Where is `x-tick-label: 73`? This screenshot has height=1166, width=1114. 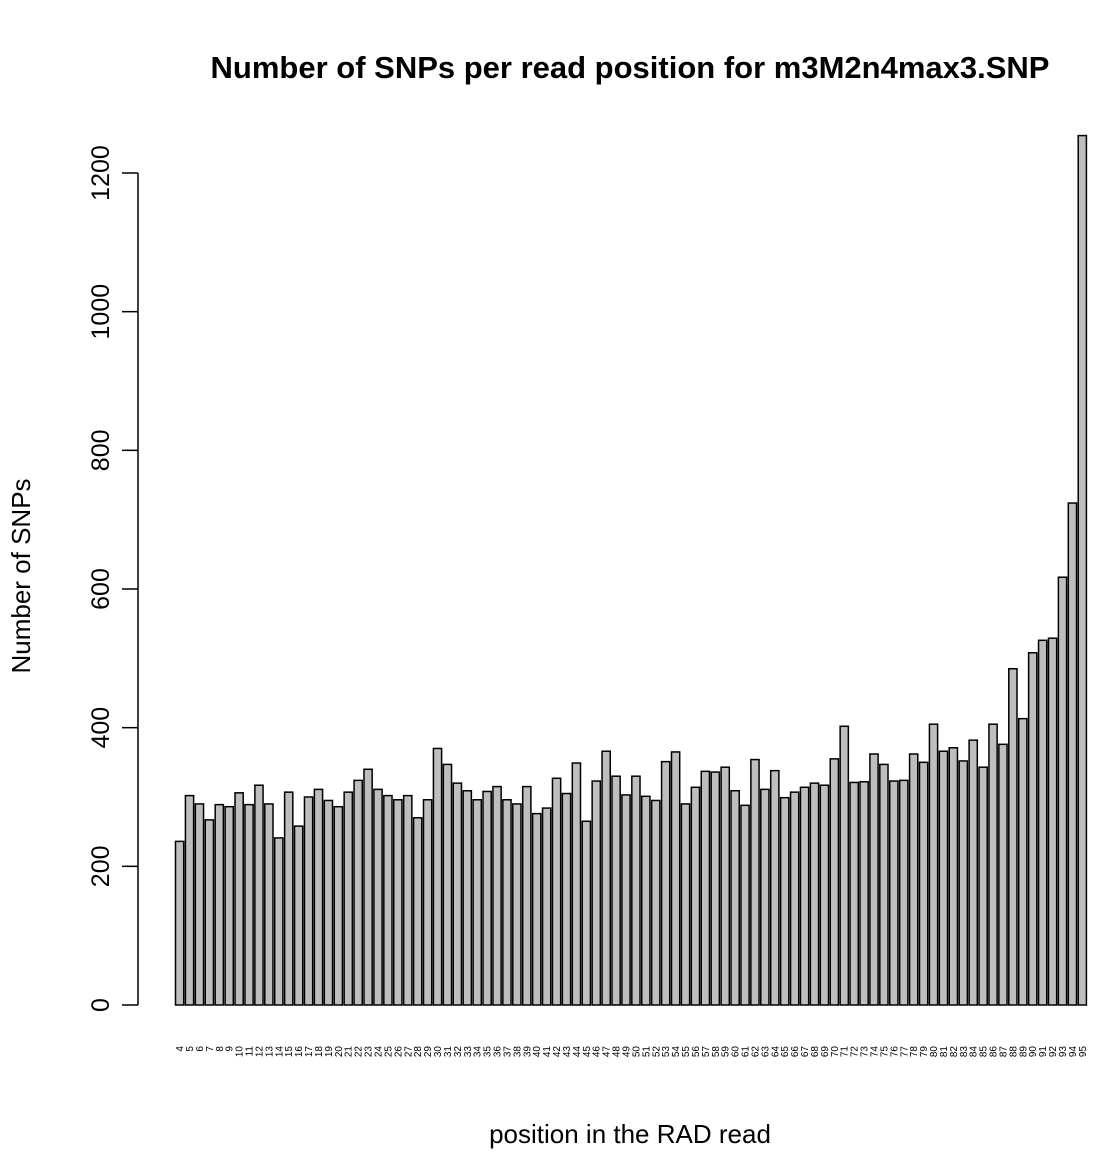
x-tick-label: 73 is located at coordinates (865, 1052).